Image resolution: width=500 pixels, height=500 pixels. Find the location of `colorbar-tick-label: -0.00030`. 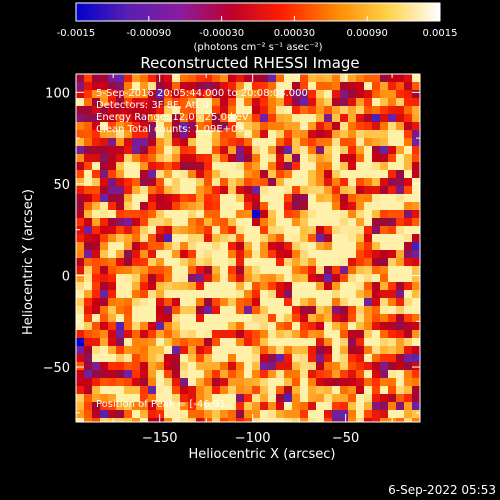

colorbar-tick-label: -0.00030 is located at coordinates (221, 33).